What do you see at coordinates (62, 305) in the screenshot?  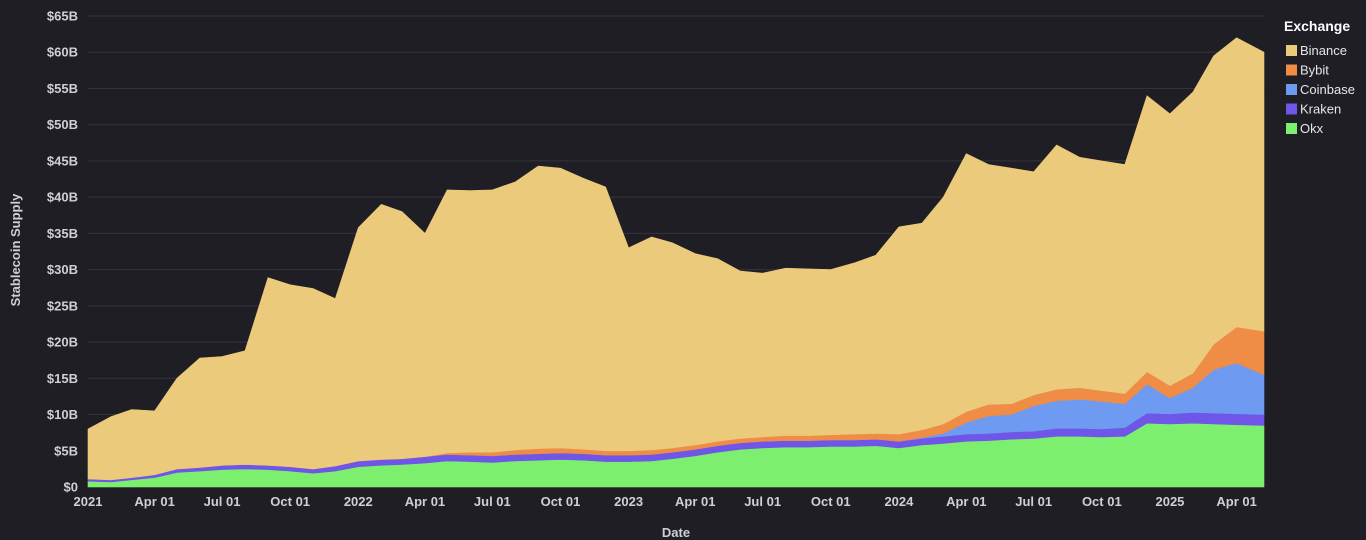 I see `y-tick-label: $25B` at bounding box center [62, 305].